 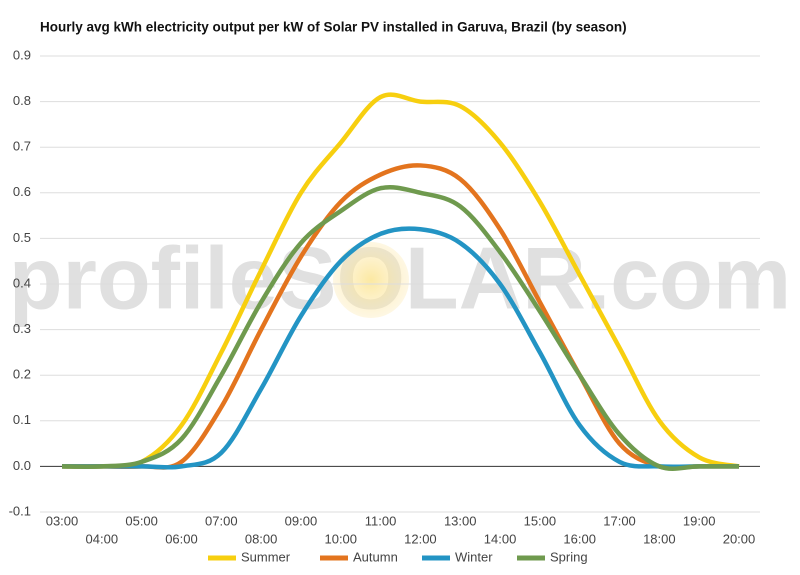 I want to click on x-tick-label: 15:00, so click(x=540, y=520).